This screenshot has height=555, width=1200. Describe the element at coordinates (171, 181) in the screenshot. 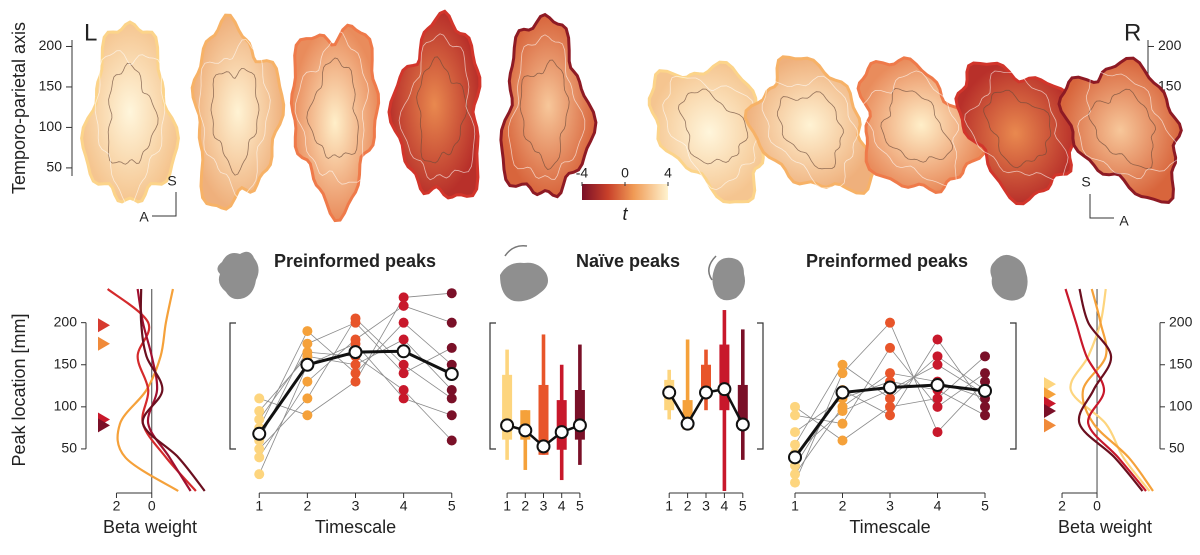

I see `orientation-label: S` at that location.